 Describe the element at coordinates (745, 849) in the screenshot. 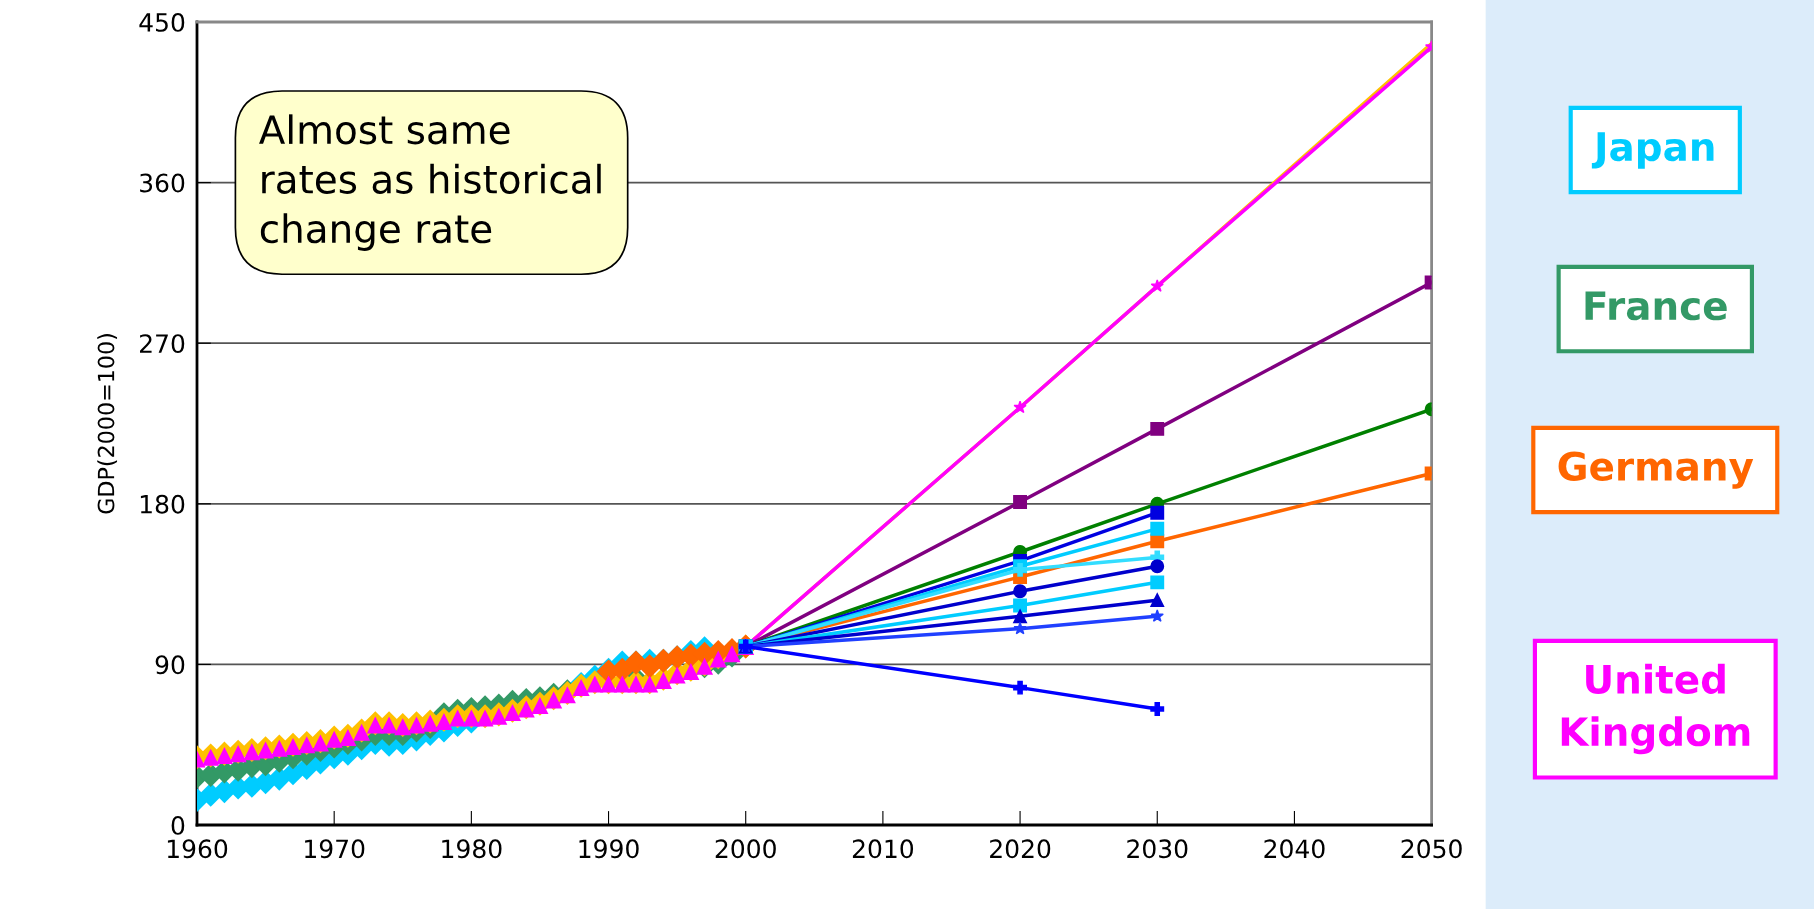

I see `x-tick-label: 2000` at that location.